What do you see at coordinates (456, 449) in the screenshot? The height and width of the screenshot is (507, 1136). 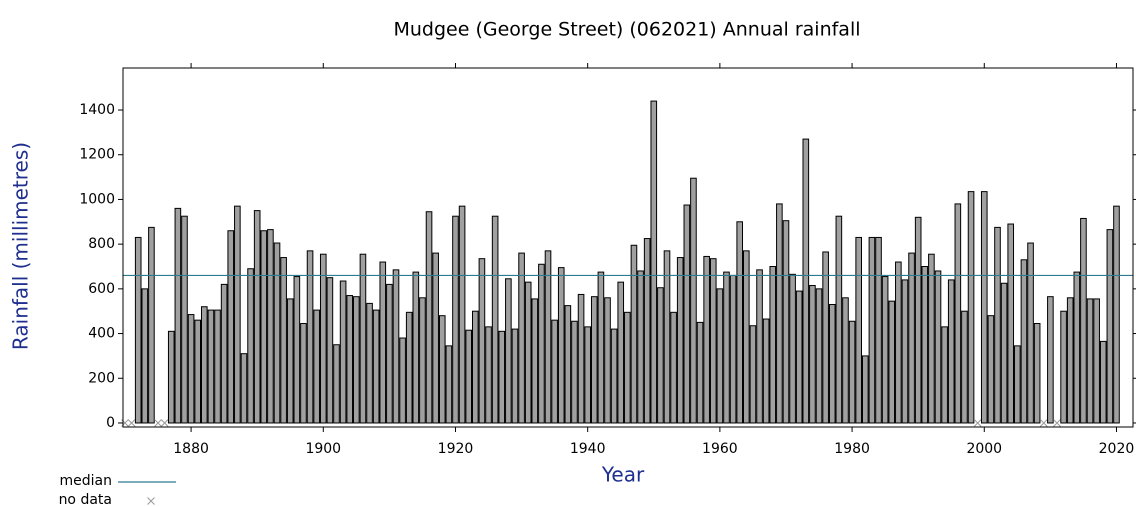 I see `x-tick-label: 1920` at bounding box center [456, 449].